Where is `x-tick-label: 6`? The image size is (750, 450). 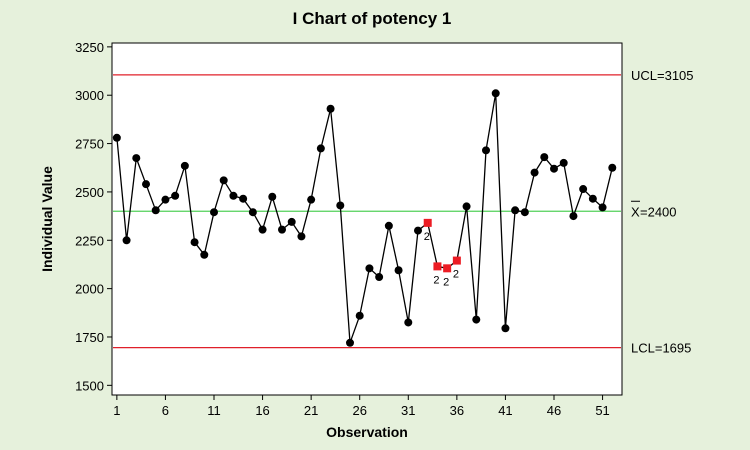 x-tick-label: 6 is located at coordinates (165, 410).